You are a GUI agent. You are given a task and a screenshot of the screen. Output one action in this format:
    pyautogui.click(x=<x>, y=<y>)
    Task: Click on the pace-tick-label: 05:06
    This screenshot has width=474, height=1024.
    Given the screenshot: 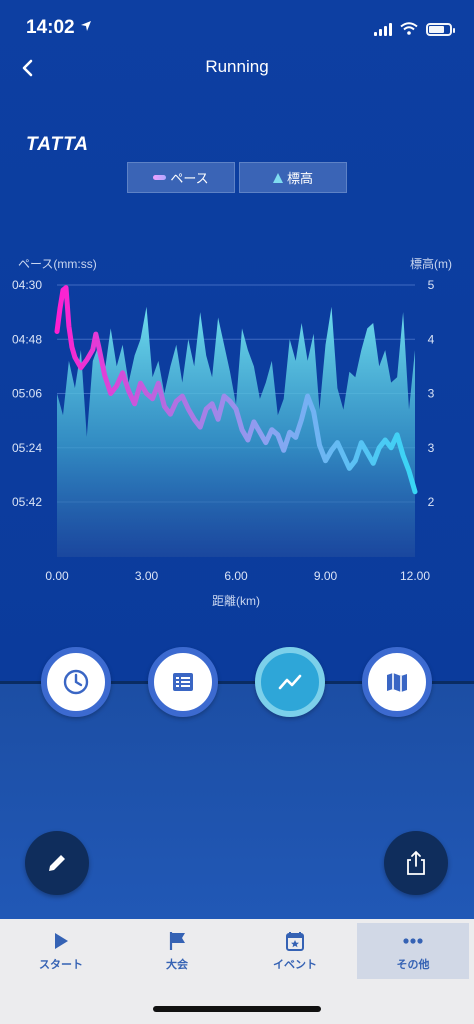 What is the action you would take?
    pyautogui.click(x=27, y=394)
    